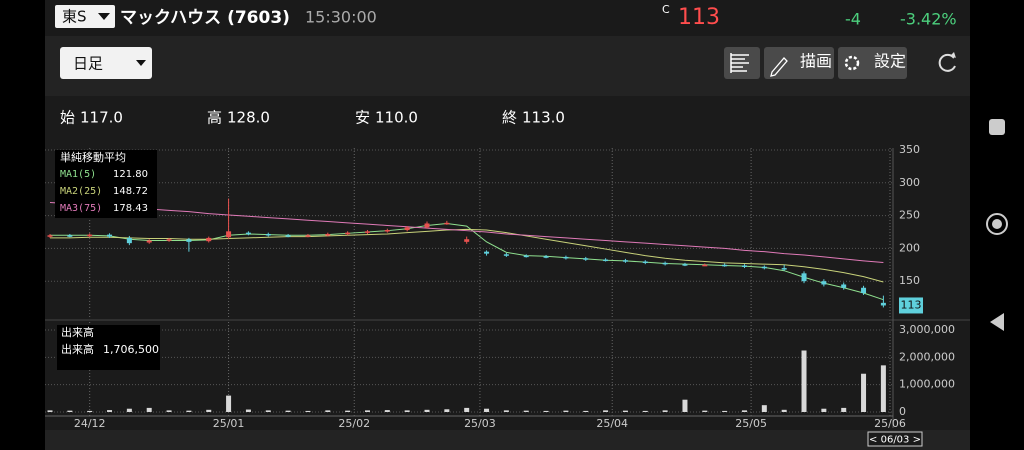 This screenshot has width=1024, height=450. I want to click on draw-button: 描画, so click(799, 63).